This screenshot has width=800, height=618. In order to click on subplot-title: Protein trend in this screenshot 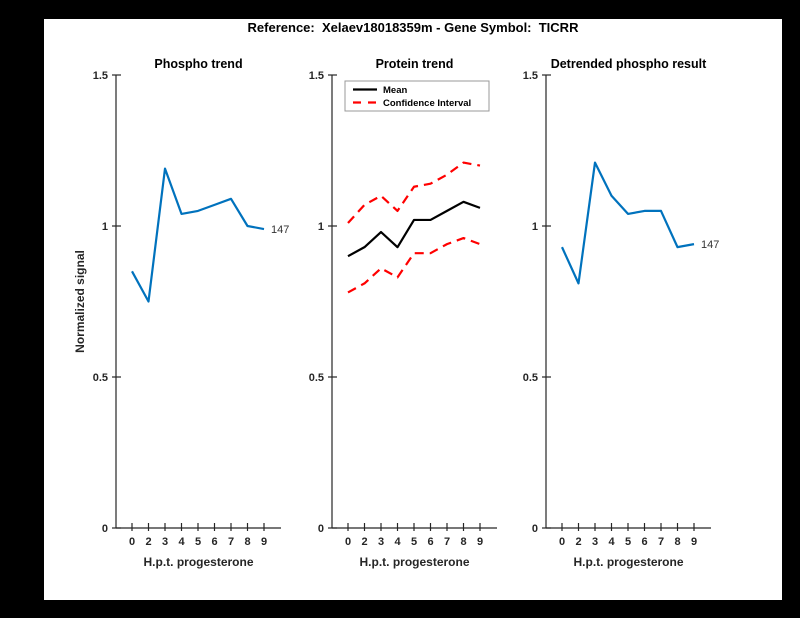, I will do `click(415, 64)`.